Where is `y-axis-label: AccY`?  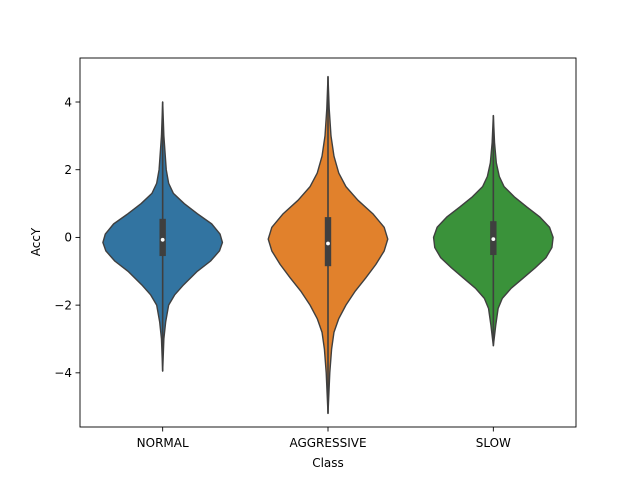 y-axis-label: AccY is located at coordinates (36, 241).